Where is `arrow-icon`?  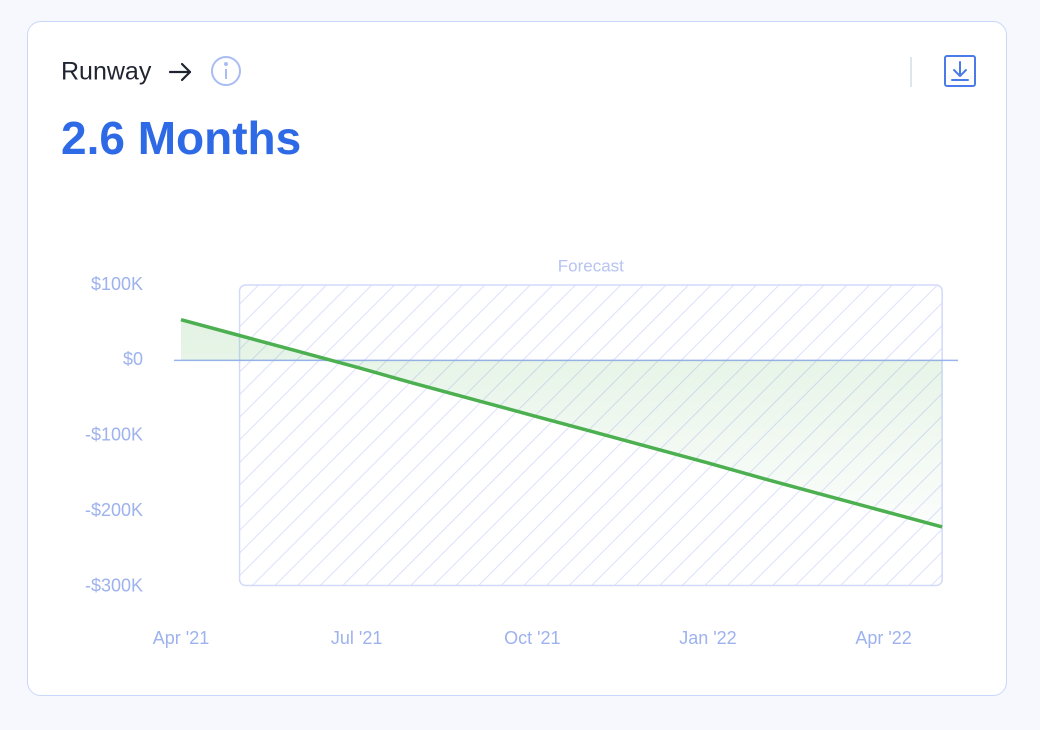 arrow-icon is located at coordinates (180, 72).